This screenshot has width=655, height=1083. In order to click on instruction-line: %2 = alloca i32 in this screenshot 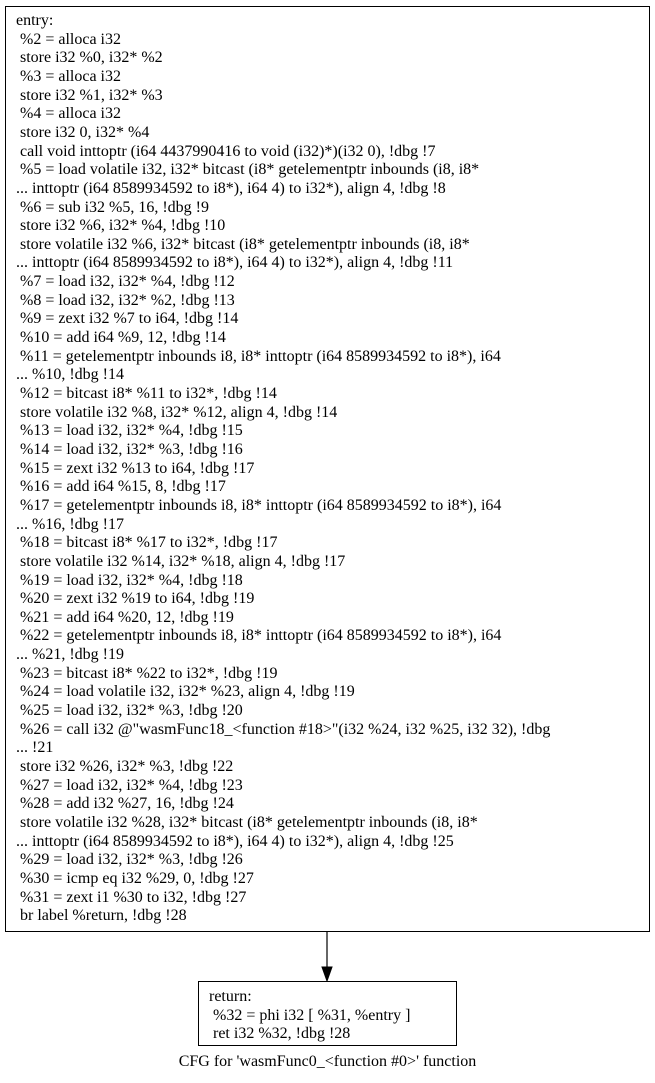, I will do `click(68, 39)`.